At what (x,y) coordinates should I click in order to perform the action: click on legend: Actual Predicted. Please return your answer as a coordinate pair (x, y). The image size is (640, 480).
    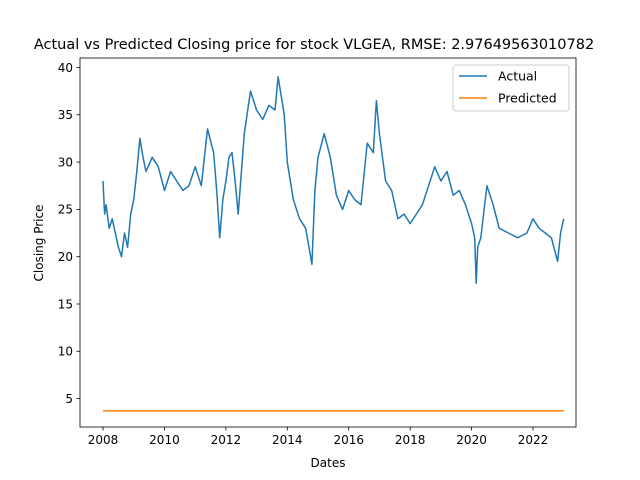
    Looking at the image, I should click on (511, 88).